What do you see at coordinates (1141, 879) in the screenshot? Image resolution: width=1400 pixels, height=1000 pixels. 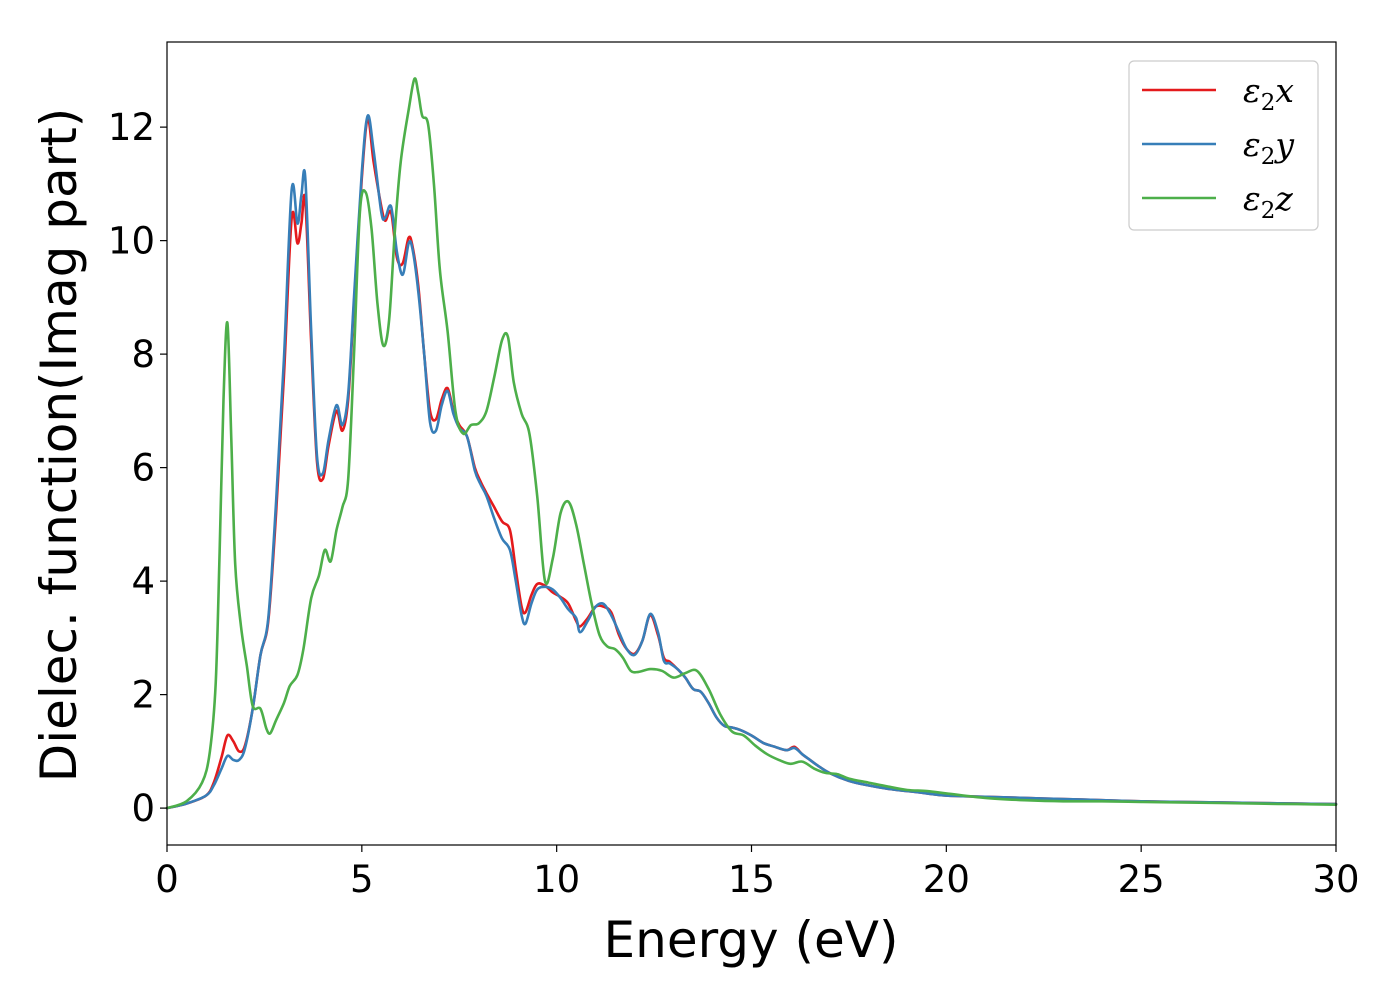 I see `x-tick-label: 25` at bounding box center [1141, 879].